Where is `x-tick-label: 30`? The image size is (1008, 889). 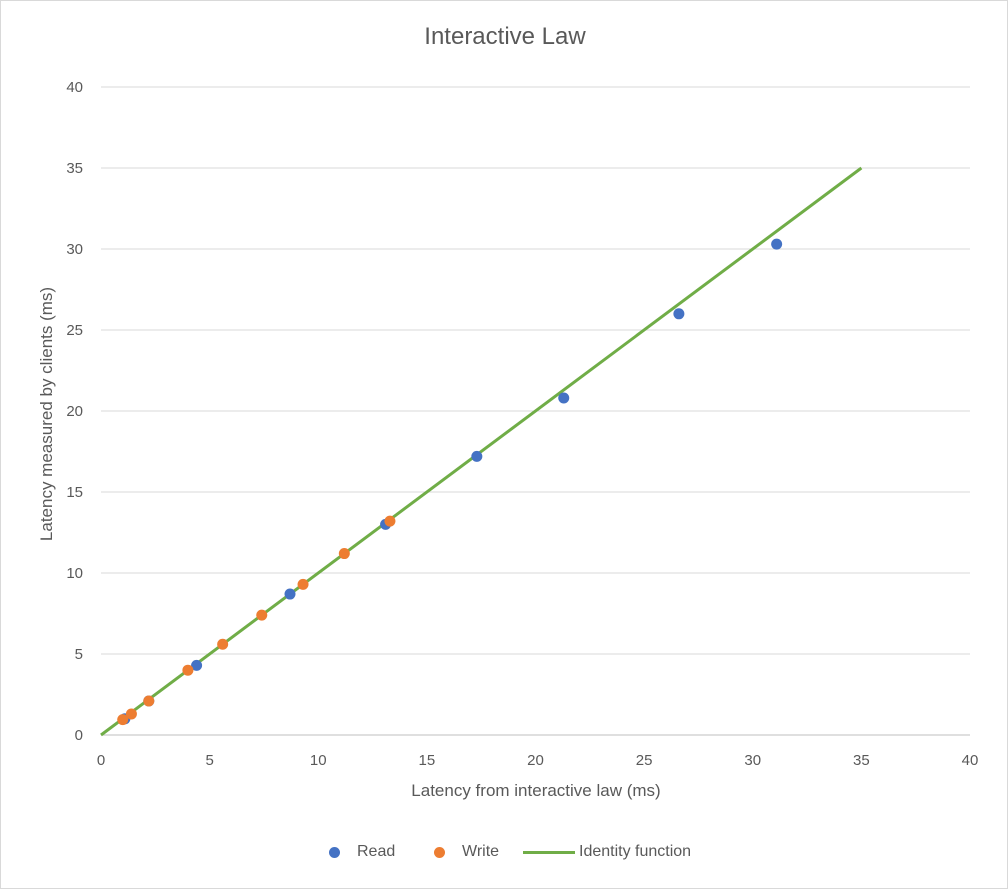 x-tick-label: 30 is located at coordinates (752, 760).